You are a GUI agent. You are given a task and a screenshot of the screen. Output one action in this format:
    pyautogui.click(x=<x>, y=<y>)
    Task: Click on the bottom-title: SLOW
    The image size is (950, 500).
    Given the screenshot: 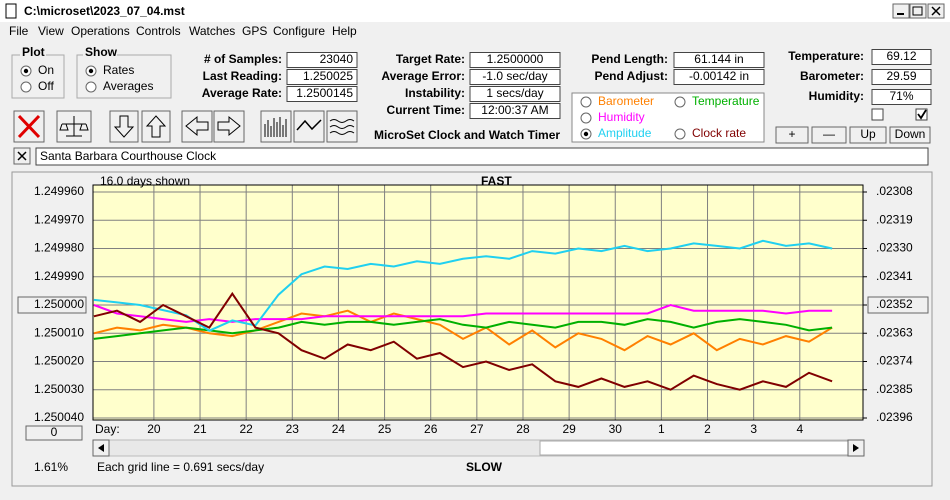 What is the action you would take?
    pyautogui.click(x=484, y=467)
    